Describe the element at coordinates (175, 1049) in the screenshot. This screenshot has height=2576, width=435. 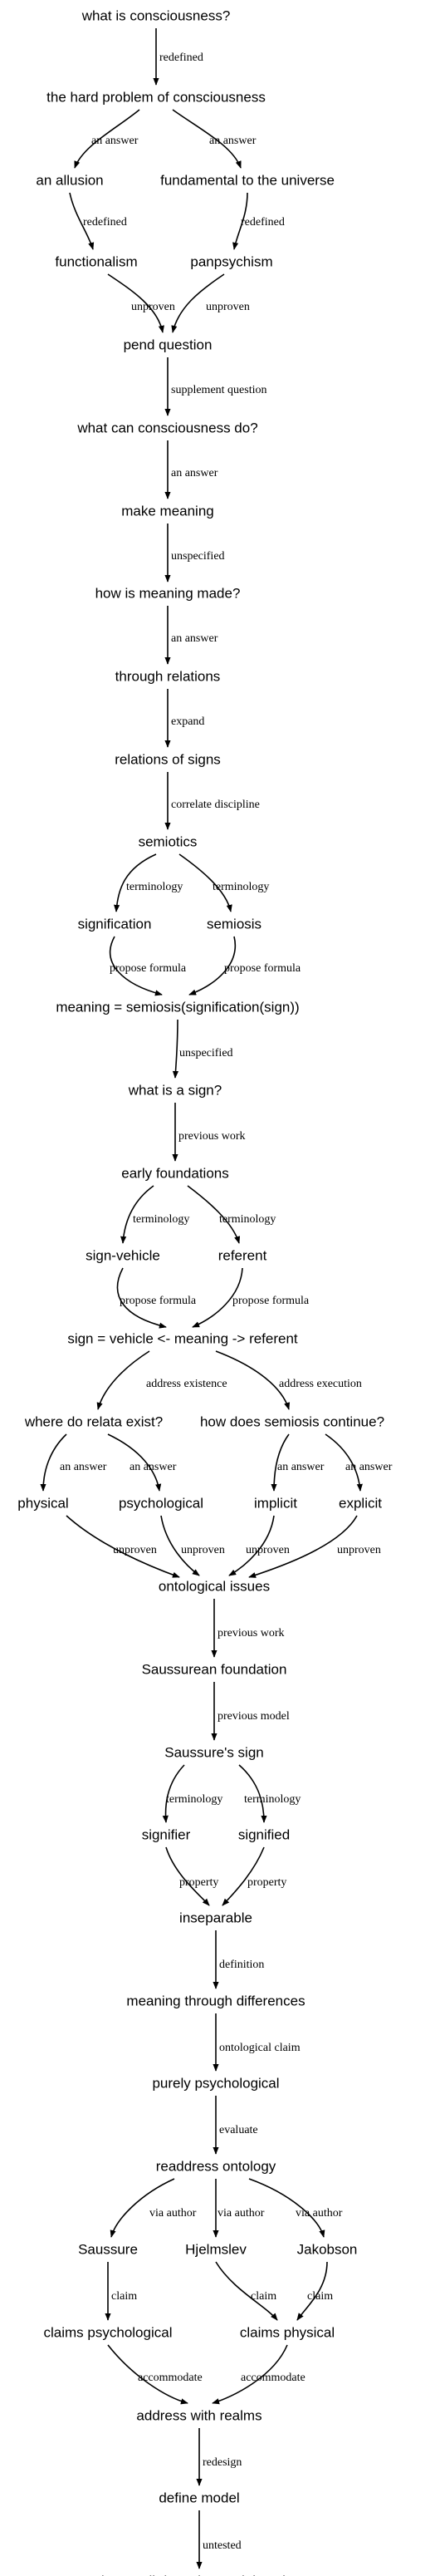
I see `edge-arrow-n16-n17` at that location.